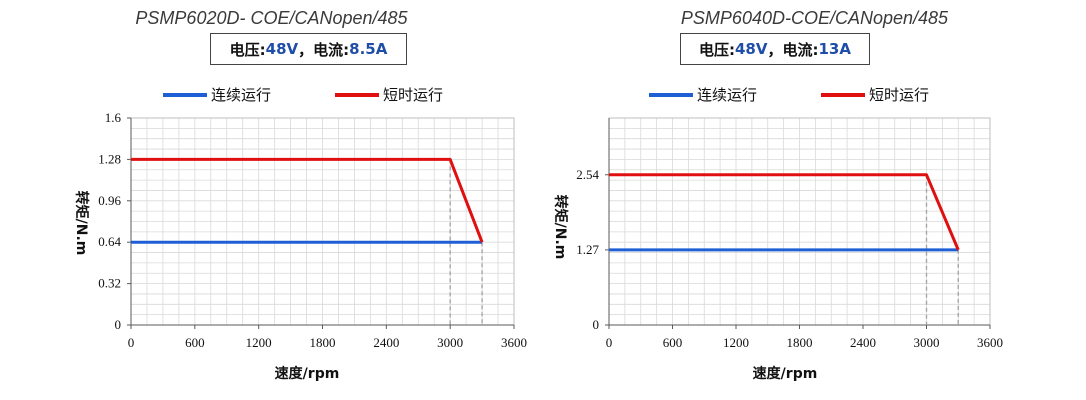 This screenshot has width=1086, height=400. I want to click on chart-title: PSMP6040D-COE/CANopen/485, so click(814, 18).